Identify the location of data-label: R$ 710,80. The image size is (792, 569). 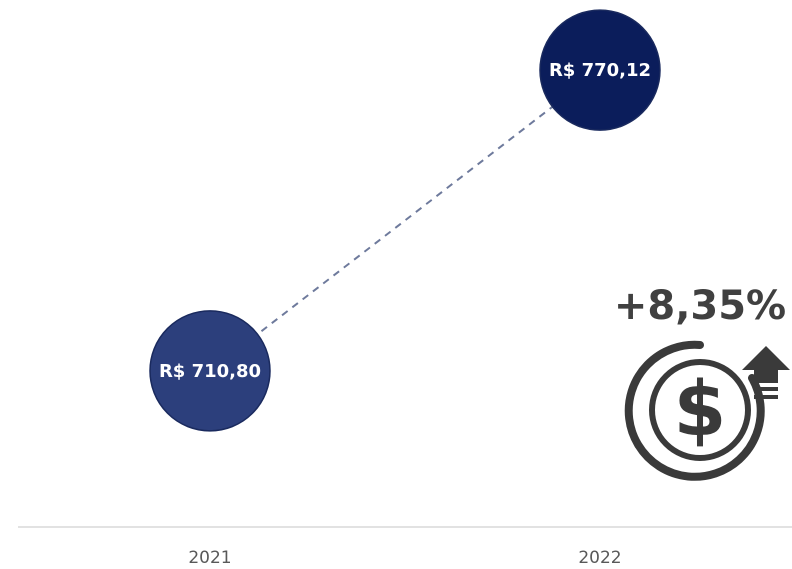
(210, 371).